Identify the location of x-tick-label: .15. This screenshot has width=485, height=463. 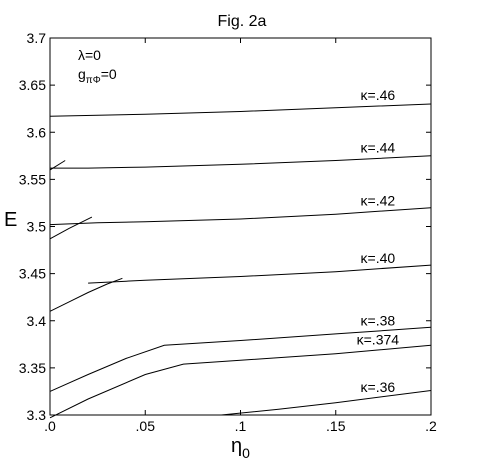
(336, 426).